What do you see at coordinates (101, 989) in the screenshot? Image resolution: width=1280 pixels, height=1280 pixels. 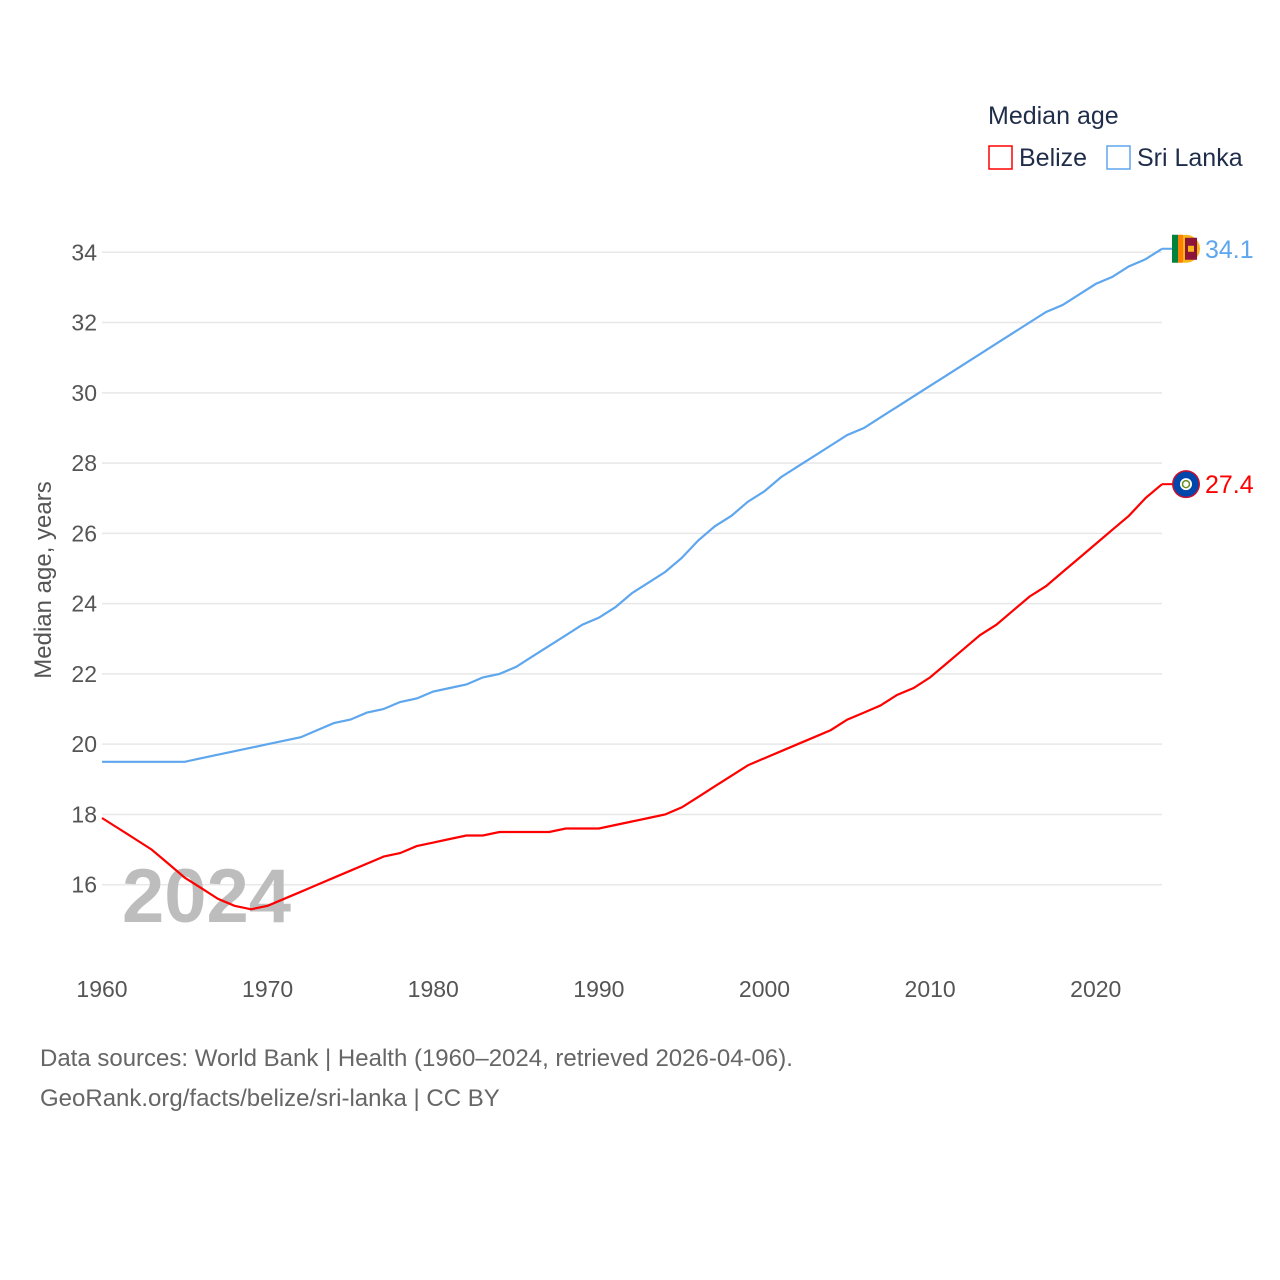 I see `x-tick-label: 1960` at bounding box center [101, 989].